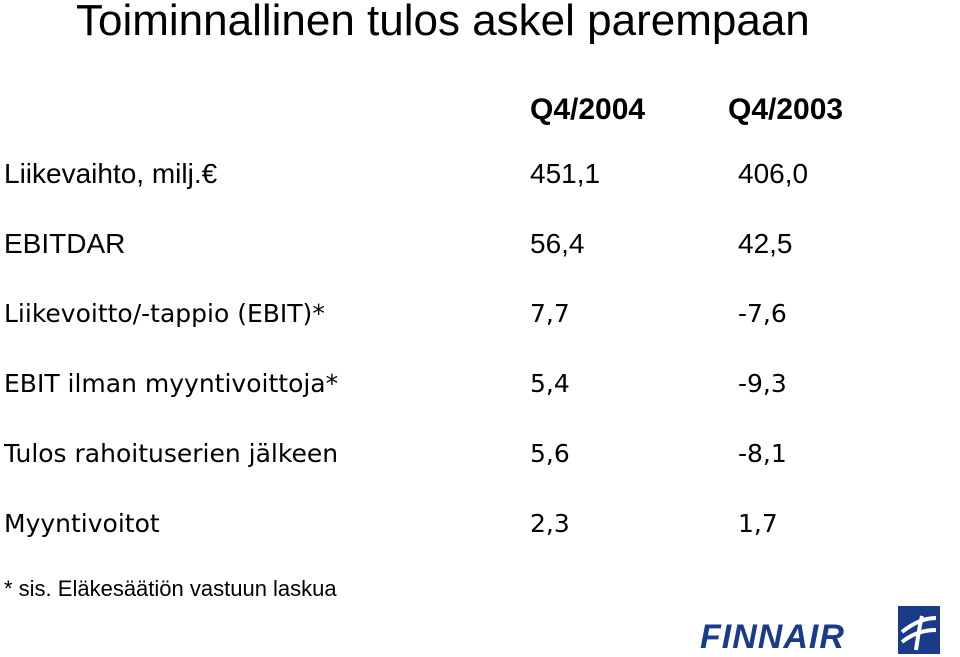 The height and width of the screenshot is (657, 960). I want to click on value-q4-2004: 56,4, so click(557, 243).